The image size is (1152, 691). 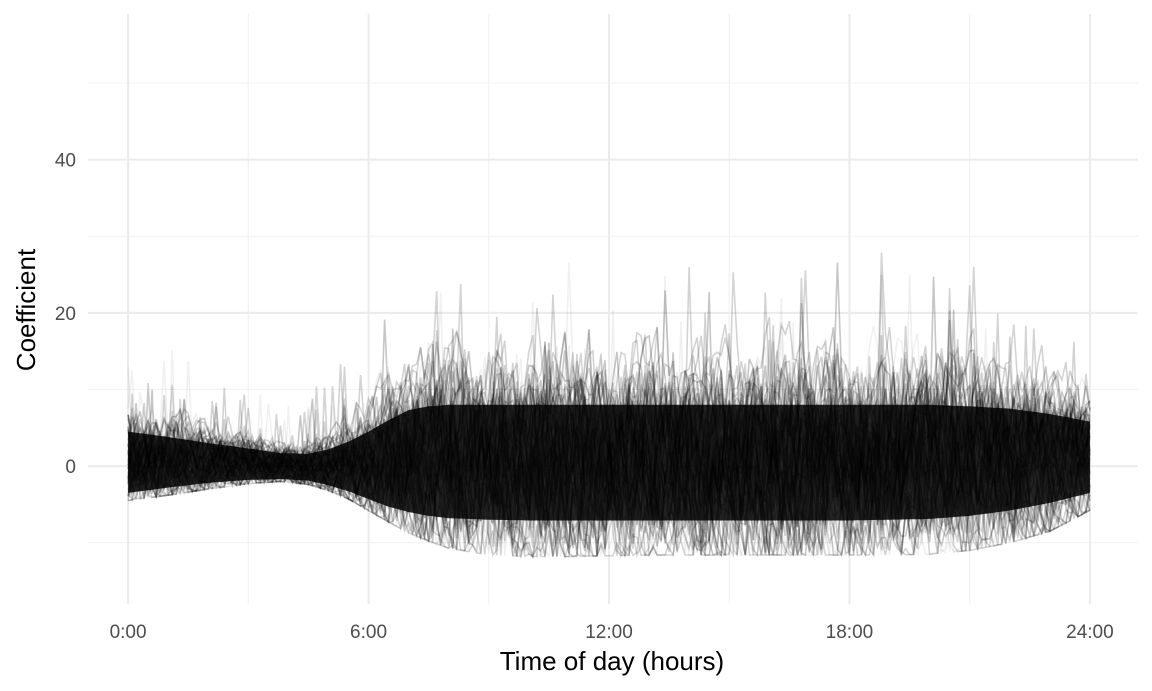 What do you see at coordinates (65, 161) in the screenshot?
I see `y-tick-label: 40` at bounding box center [65, 161].